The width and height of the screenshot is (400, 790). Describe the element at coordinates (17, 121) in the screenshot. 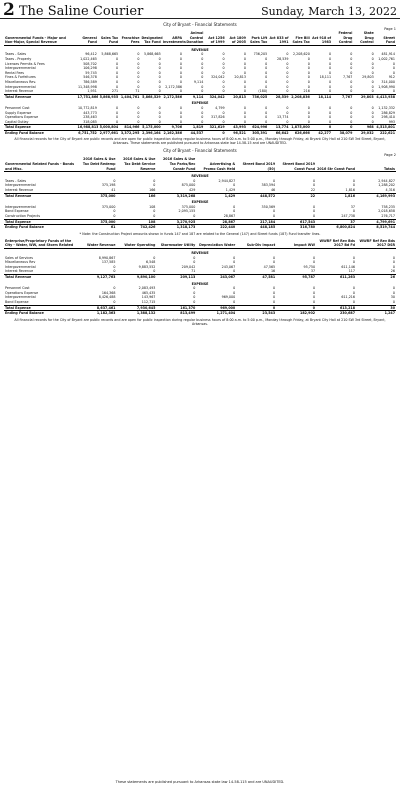

I see `row-label: Capital Outlay` at that location.